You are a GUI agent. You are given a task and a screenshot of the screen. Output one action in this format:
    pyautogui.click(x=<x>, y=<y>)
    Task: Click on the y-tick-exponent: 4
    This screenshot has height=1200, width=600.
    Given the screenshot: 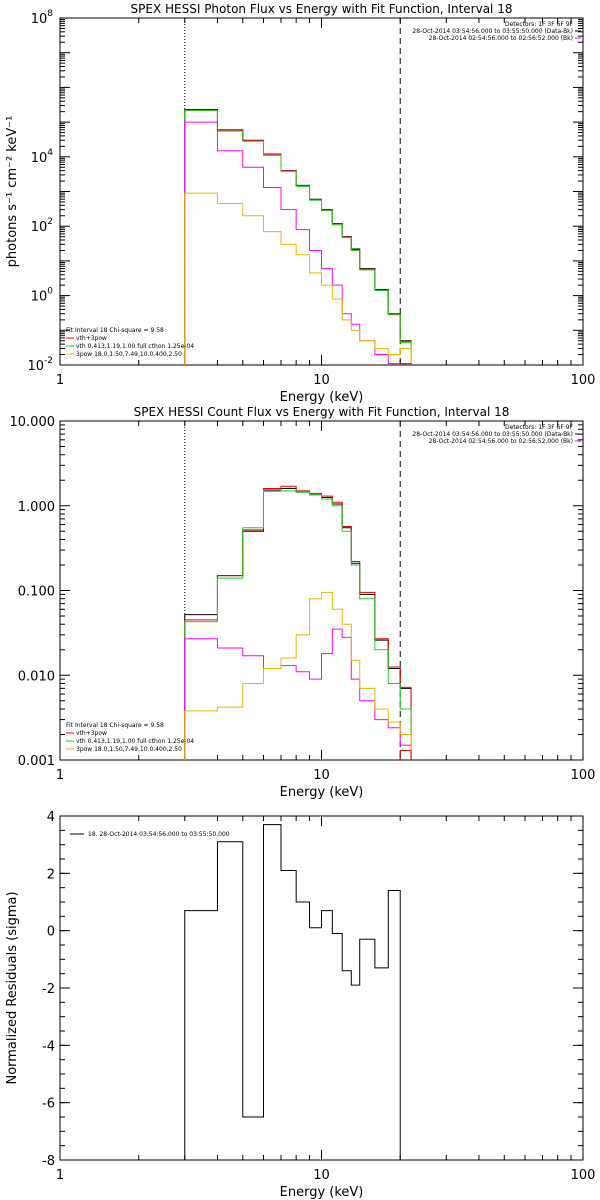 What is the action you would take?
    pyautogui.click(x=50, y=153)
    